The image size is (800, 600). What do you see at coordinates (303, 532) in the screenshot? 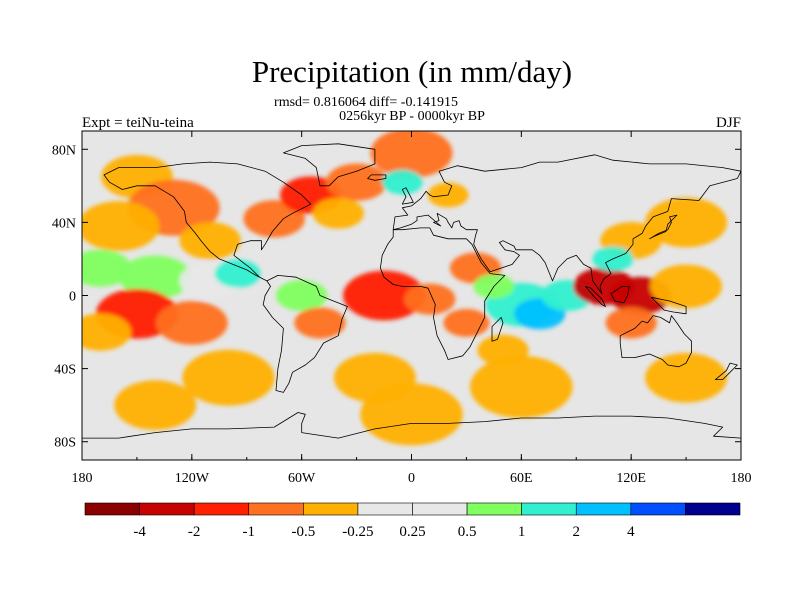
I see `colorbar-label: -0.5` at bounding box center [303, 532].